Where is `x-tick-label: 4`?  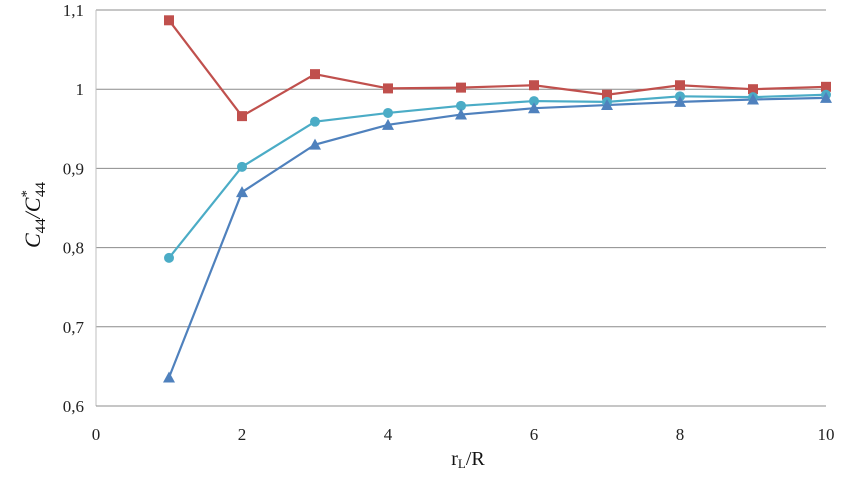
x-tick-label: 4 is located at coordinates (388, 434).